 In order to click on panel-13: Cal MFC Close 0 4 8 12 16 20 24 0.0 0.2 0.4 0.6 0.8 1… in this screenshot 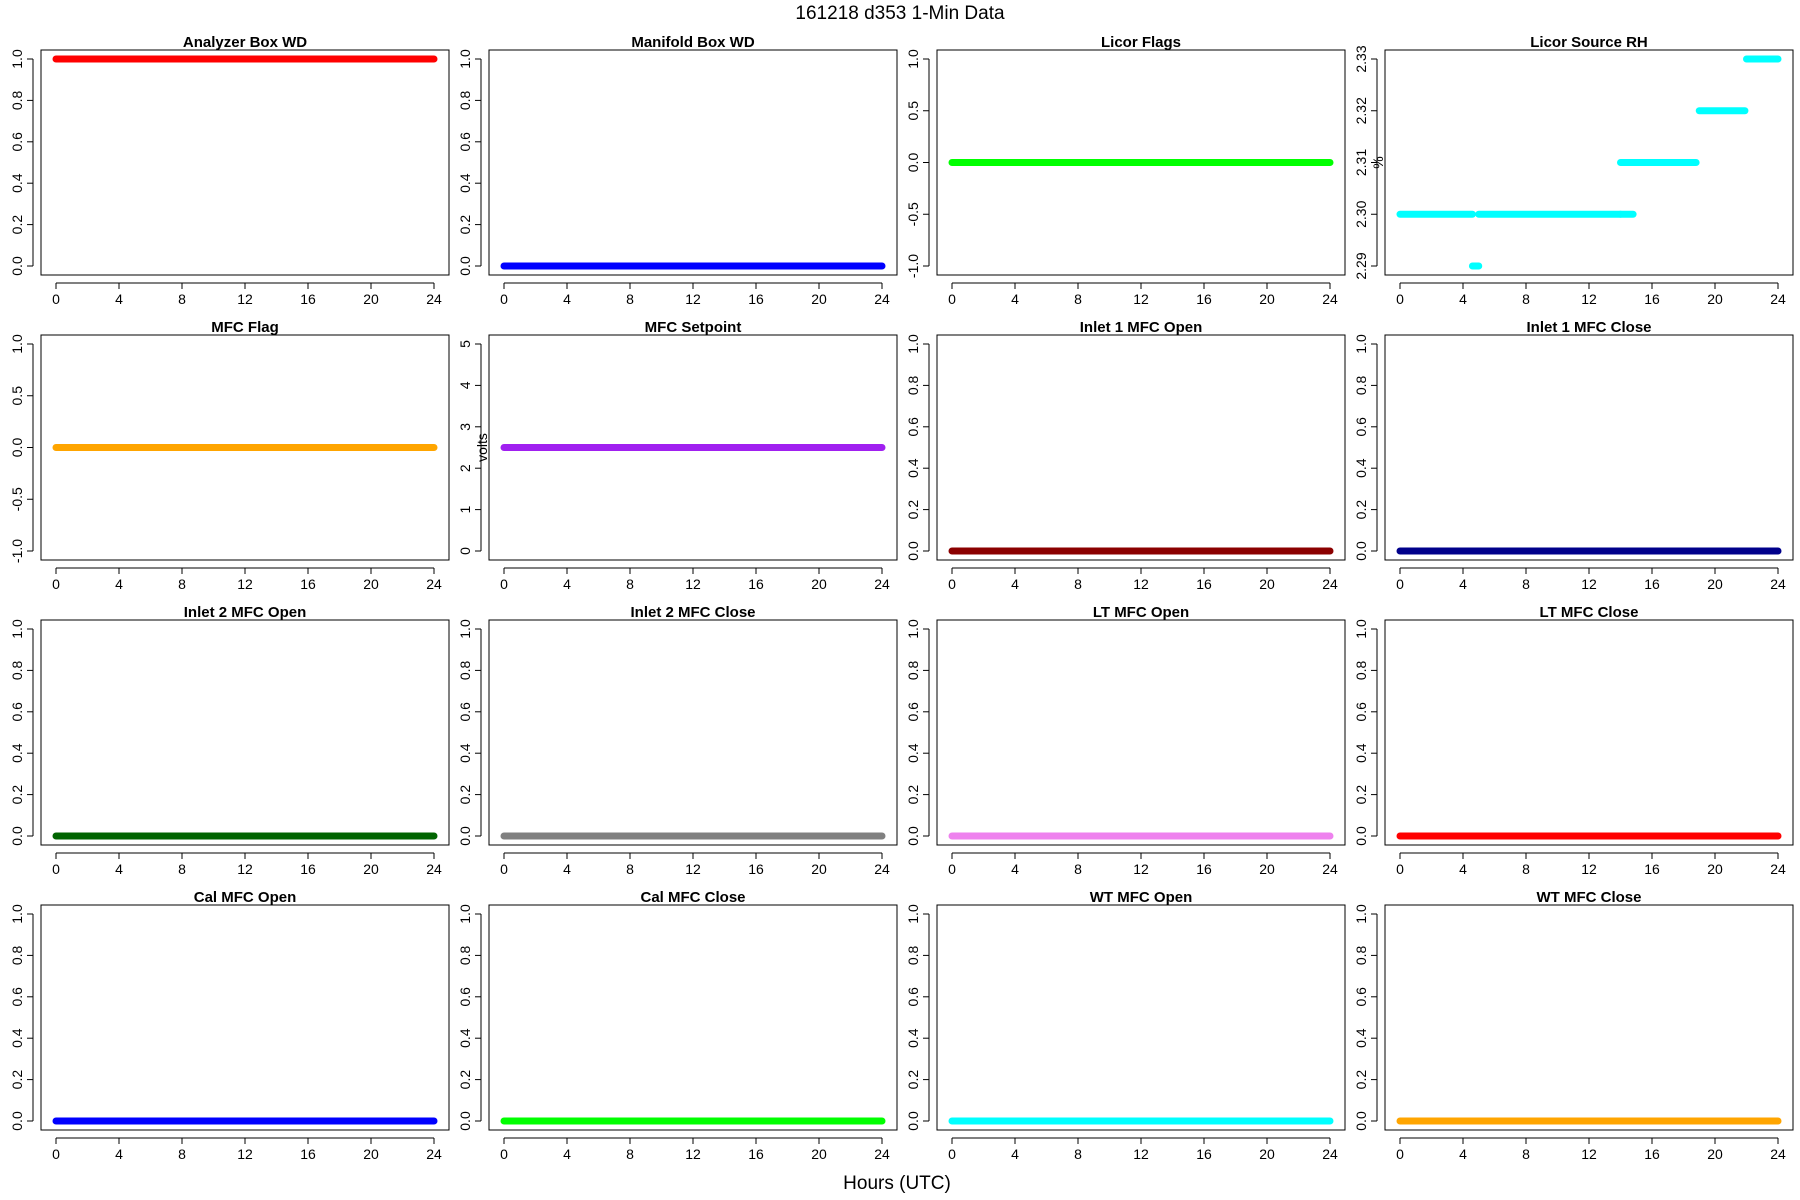, I will do `click(677, 1025)`.